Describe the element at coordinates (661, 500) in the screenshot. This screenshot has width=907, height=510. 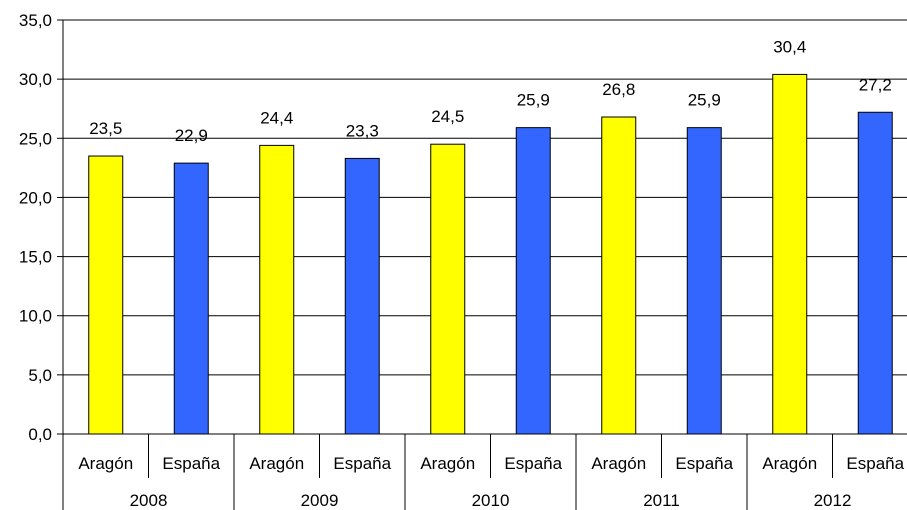
I see `year-label: 2011` at that location.